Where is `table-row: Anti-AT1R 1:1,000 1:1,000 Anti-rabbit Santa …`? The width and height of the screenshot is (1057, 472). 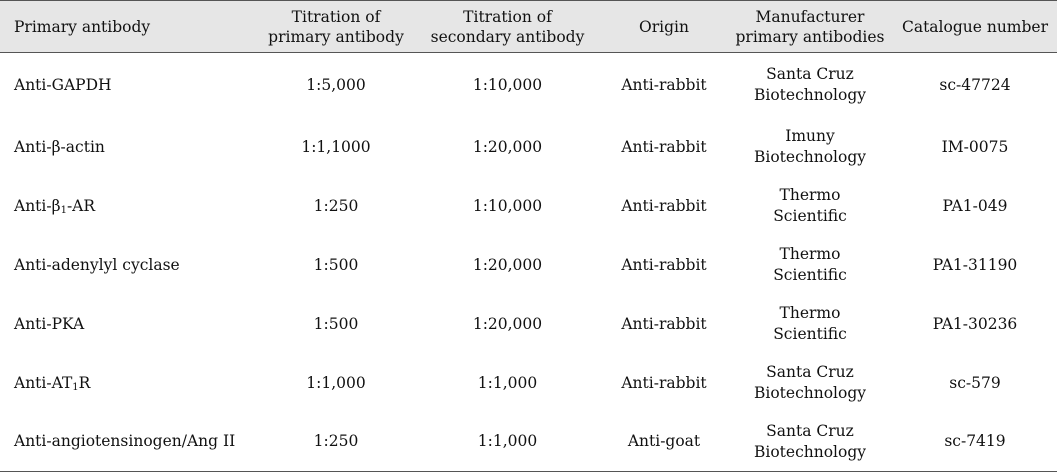
table-row: Anti-AT1R 1:1,000 1:1,000 Anti-rabbit Santa … is located at coordinates (528, 383).